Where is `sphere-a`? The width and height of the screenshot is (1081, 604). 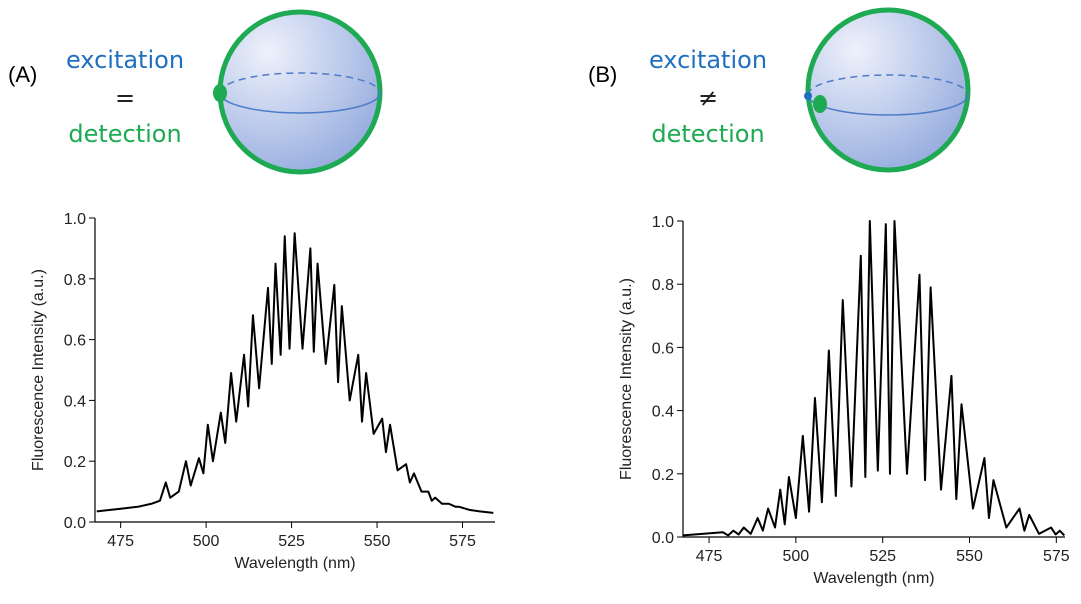
sphere-a is located at coordinates (298, 92).